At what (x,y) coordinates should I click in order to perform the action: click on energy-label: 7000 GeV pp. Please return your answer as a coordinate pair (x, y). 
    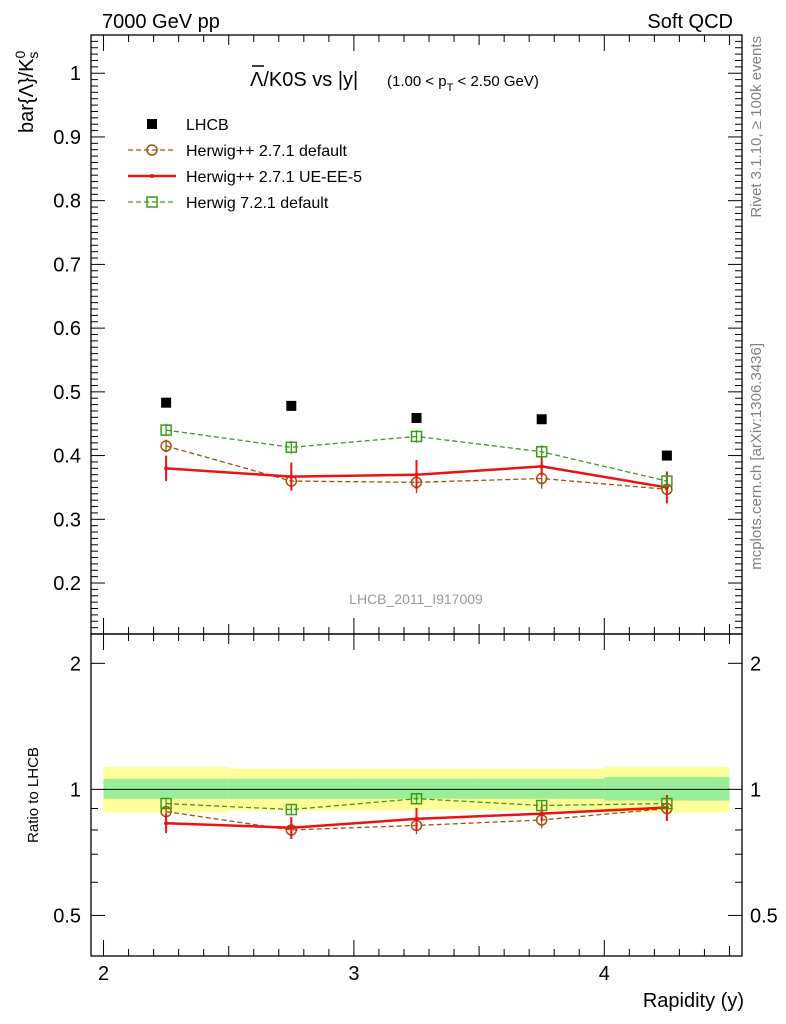
    Looking at the image, I should click on (161, 22).